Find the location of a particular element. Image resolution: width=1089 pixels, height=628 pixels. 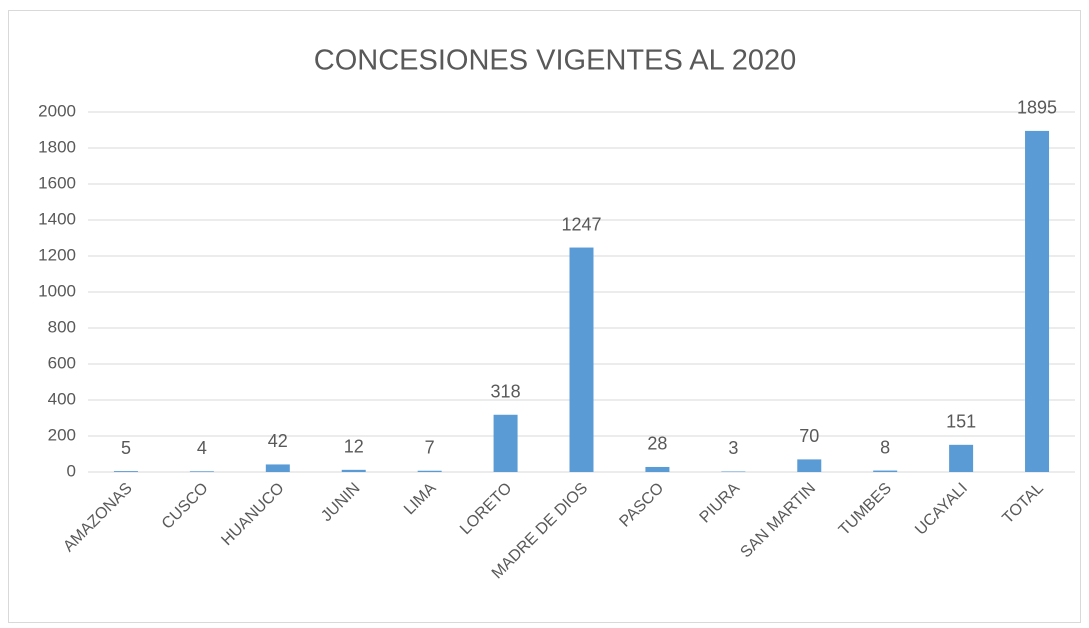

y-tick-label: 1000 is located at coordinates (57, 290).